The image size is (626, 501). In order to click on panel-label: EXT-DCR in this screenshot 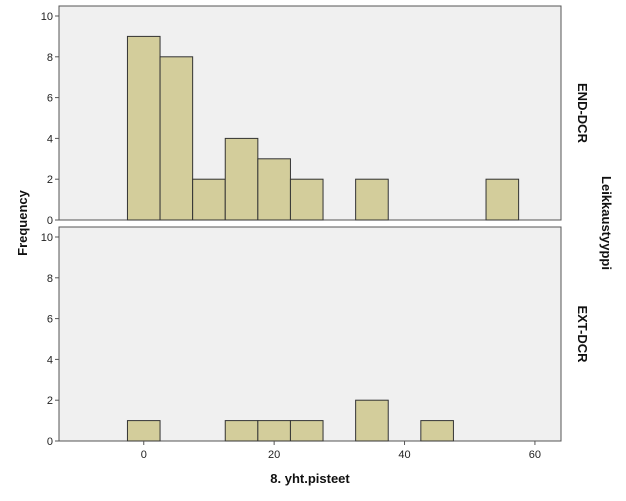, I will do `click(582, 334)`.